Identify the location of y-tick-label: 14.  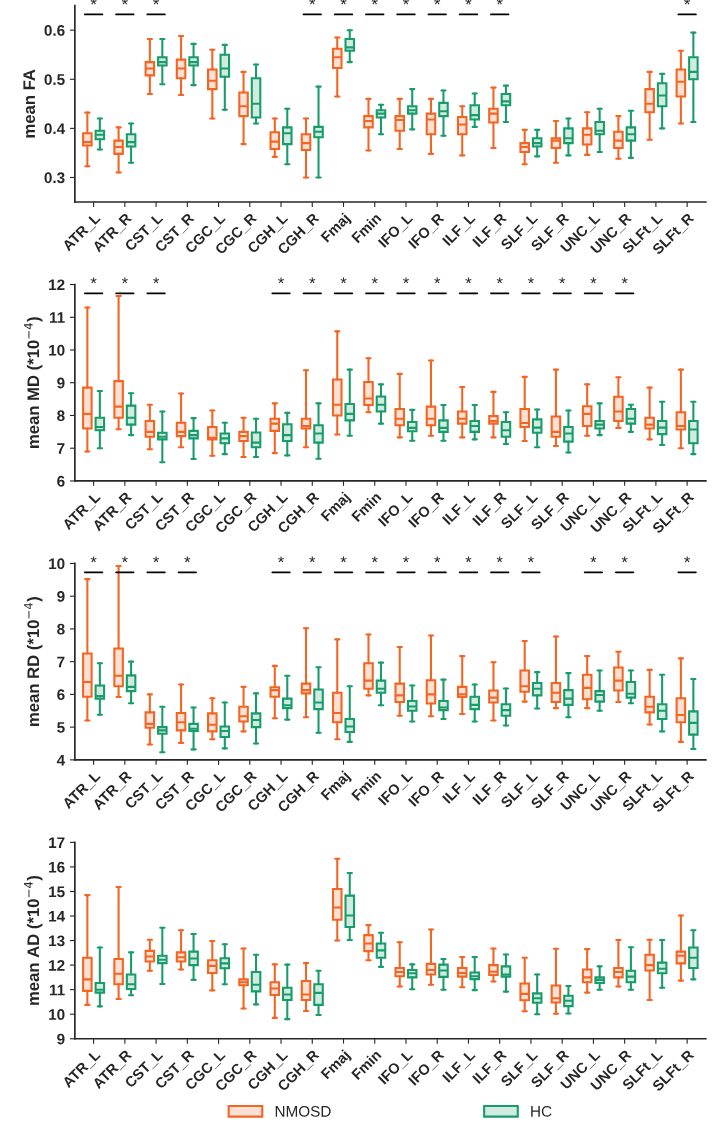
(57, 916).